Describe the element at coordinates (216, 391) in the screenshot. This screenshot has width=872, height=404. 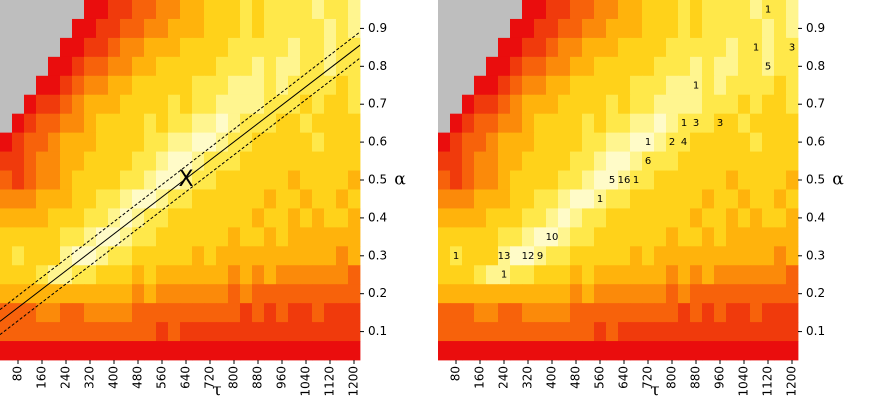
I see `x-axis-label: τ` at that location.